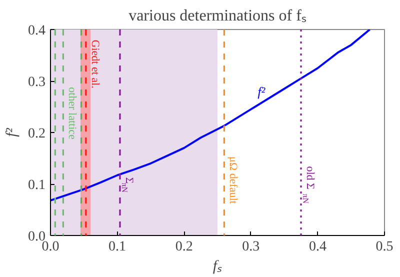  Describe the element at coordinates (184, 247) in the screenshot. I see `x-tick-label: 0.2` at that location.